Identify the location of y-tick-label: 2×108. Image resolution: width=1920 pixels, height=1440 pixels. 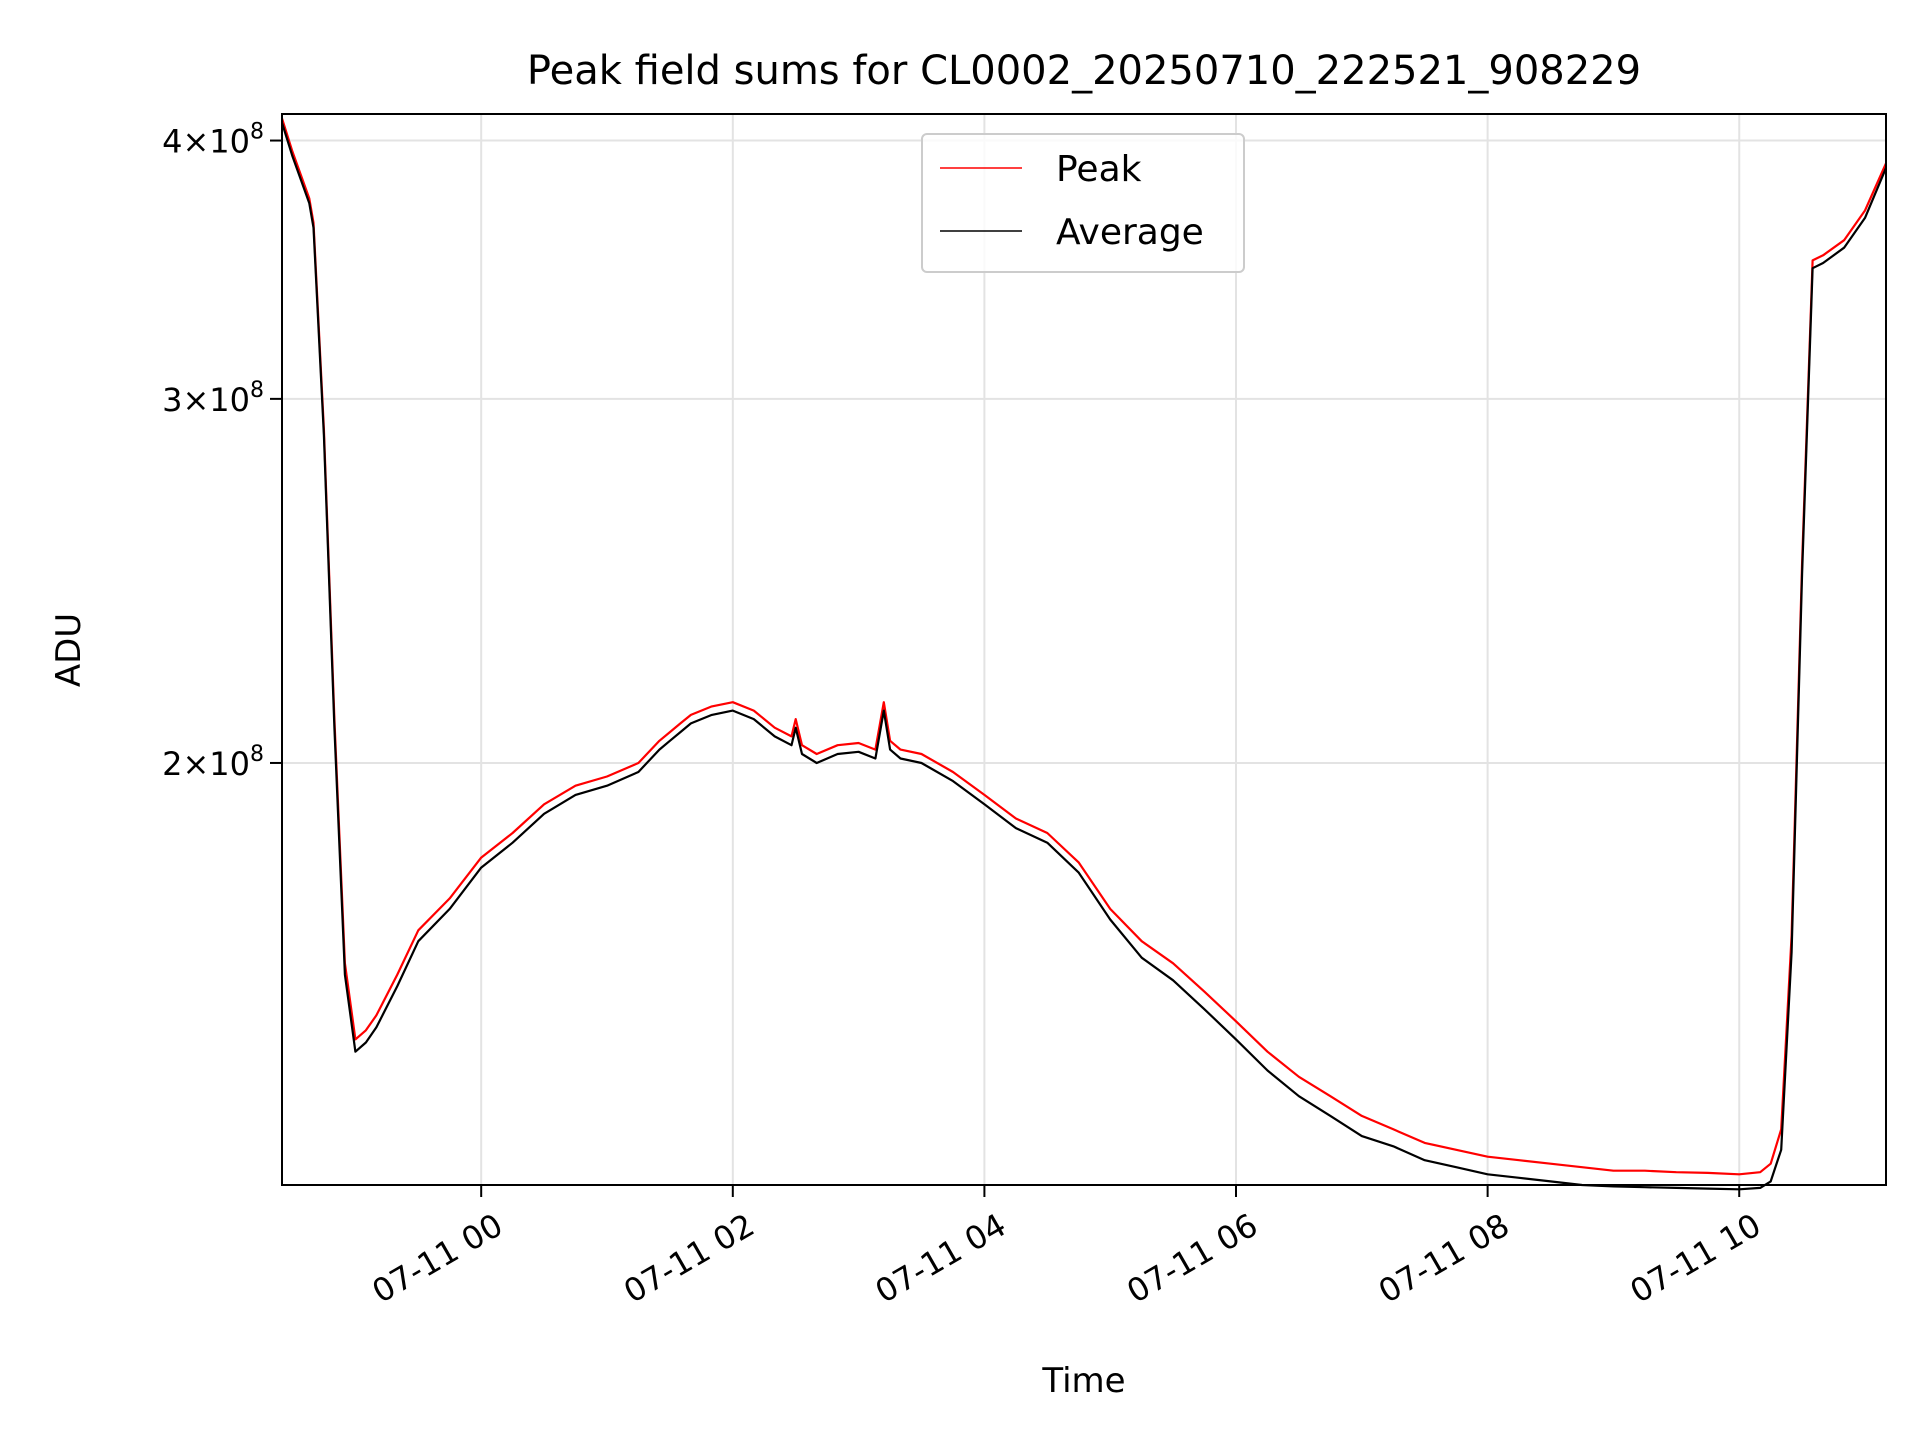
(213, 762).